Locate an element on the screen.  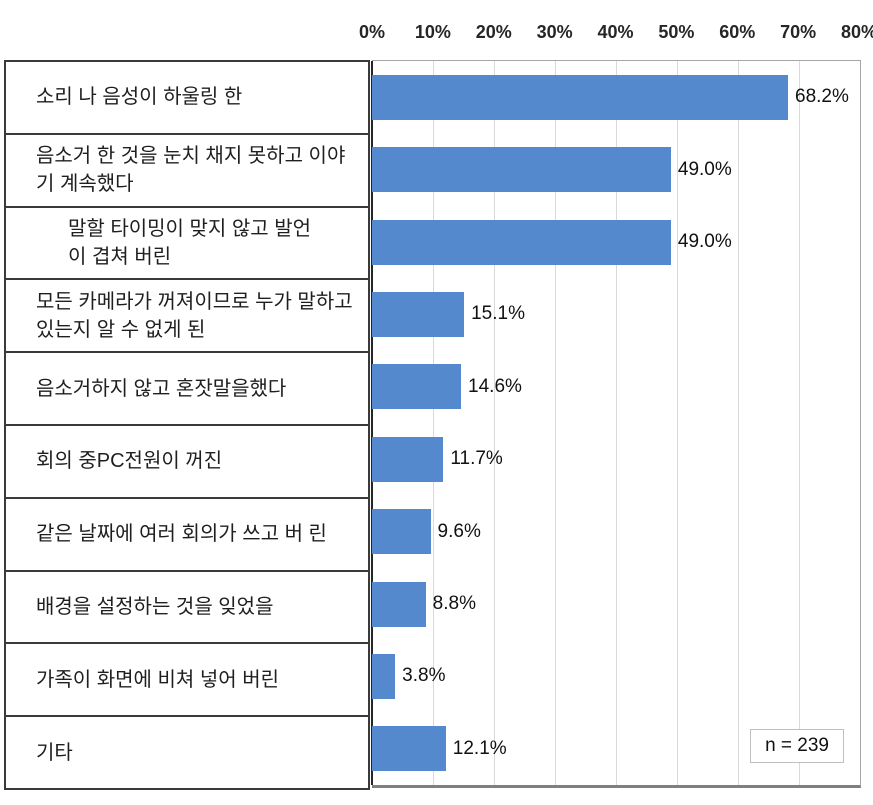
value-label: 68.2% is located at coordinates (822, 97).